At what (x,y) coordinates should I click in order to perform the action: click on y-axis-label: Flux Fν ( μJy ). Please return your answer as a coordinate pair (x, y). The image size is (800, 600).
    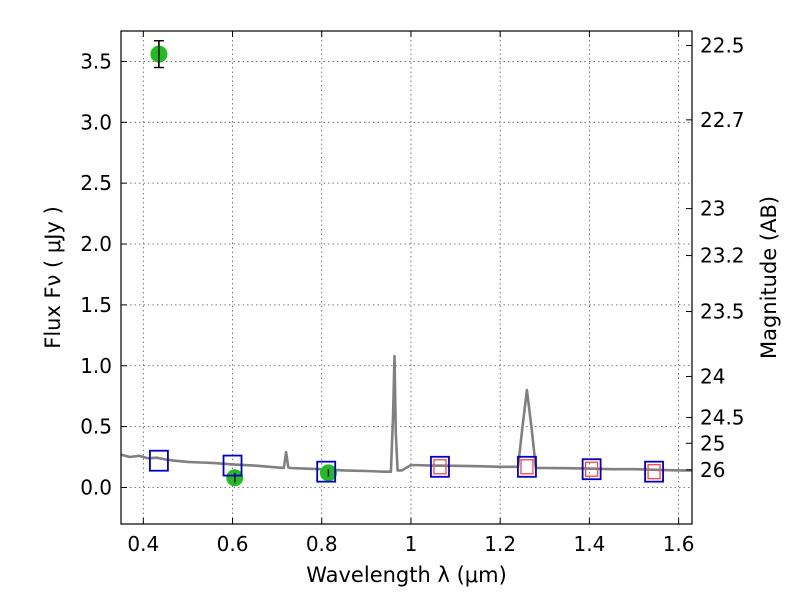
    Looking at the image, I should click on (53, 277).